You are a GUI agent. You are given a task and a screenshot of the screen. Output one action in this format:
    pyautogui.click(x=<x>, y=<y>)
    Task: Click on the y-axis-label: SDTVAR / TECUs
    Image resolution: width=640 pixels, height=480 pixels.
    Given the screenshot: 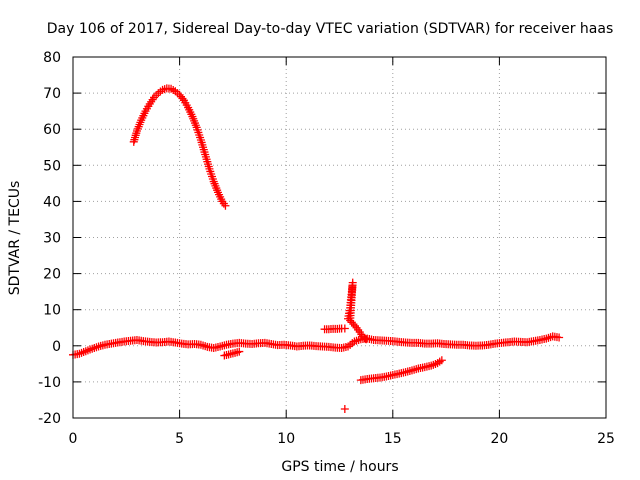 What is the action you would take?
    pyautogui.click(x=15, y=238)
    